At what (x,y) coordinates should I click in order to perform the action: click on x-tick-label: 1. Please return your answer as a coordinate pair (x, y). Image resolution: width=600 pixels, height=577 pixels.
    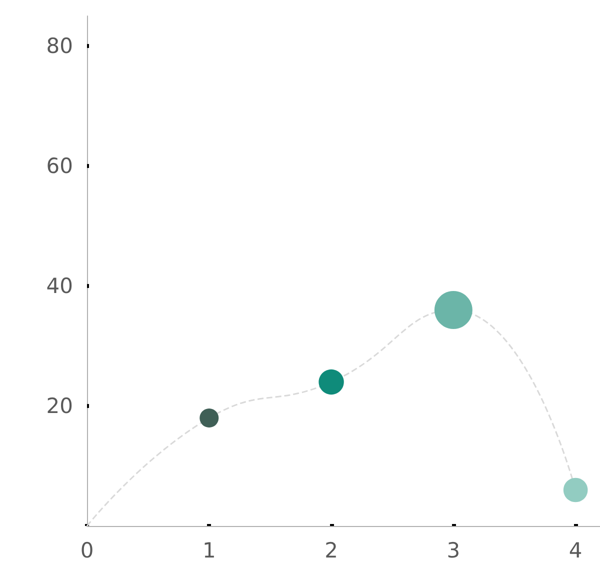
    Looking at the image, I should click on (209, 550).